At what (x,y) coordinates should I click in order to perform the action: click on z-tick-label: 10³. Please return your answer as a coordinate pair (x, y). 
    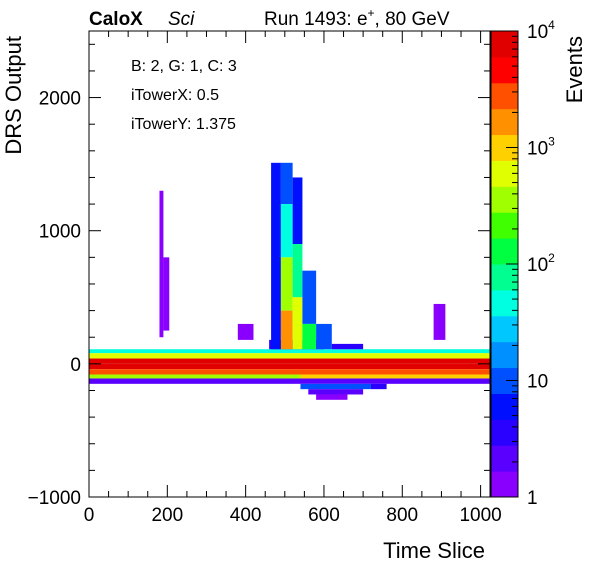
    Looking at the image, I should click on (541, 147).